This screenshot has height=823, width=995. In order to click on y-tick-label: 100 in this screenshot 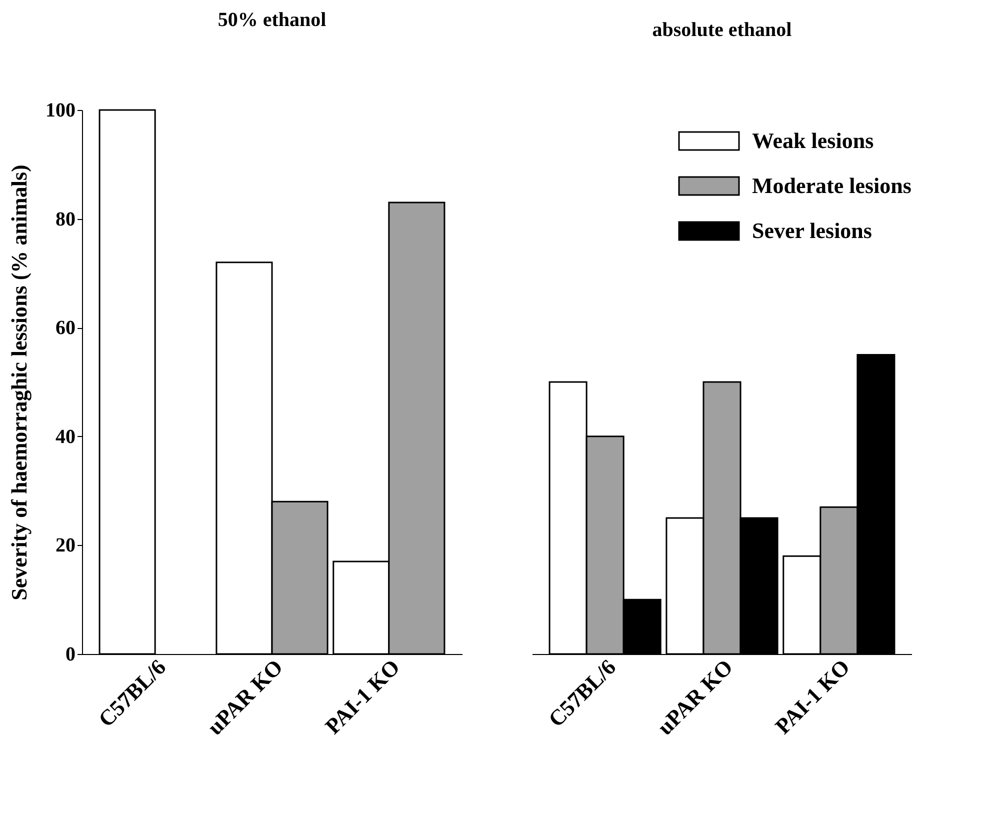, I will do `click(61, 111)`.